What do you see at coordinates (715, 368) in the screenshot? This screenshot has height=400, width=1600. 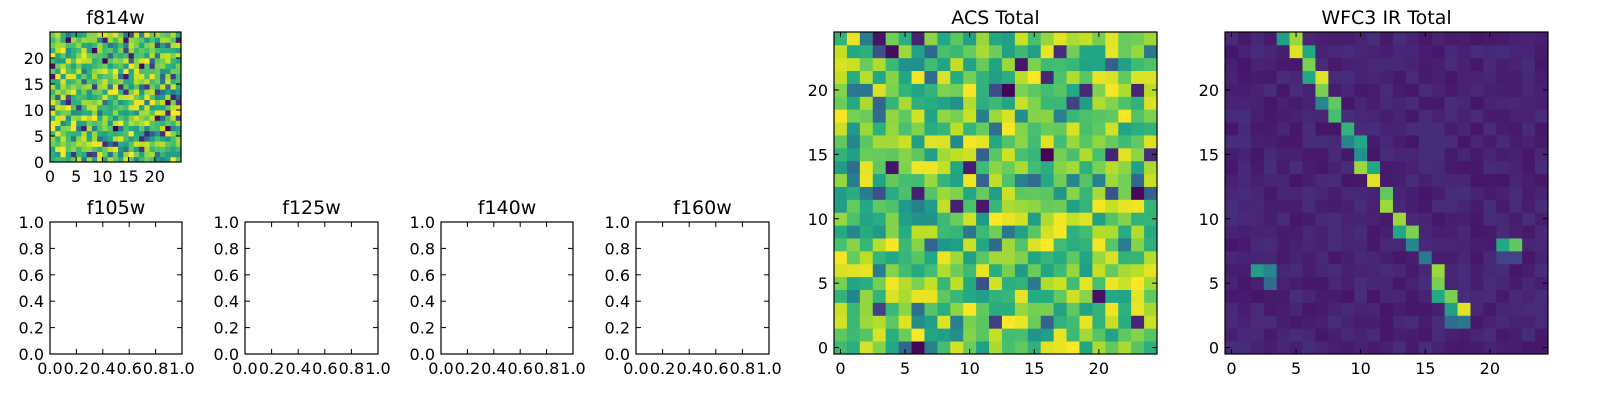 I see `x-tick-label: 0.6` at bounding box center [715, 368].